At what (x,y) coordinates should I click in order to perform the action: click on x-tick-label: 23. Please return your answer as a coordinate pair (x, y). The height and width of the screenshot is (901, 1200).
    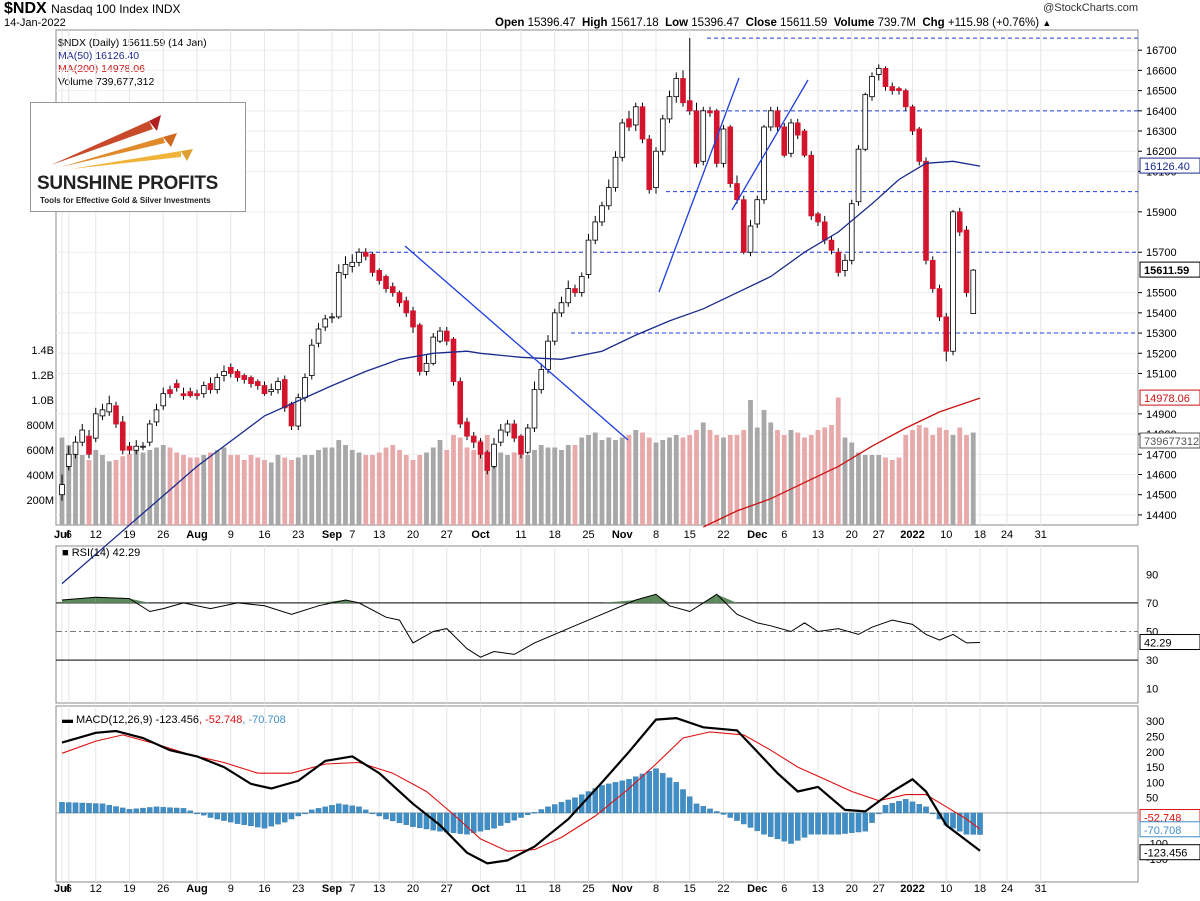
    Looking at the image, I should click on (298, 535).